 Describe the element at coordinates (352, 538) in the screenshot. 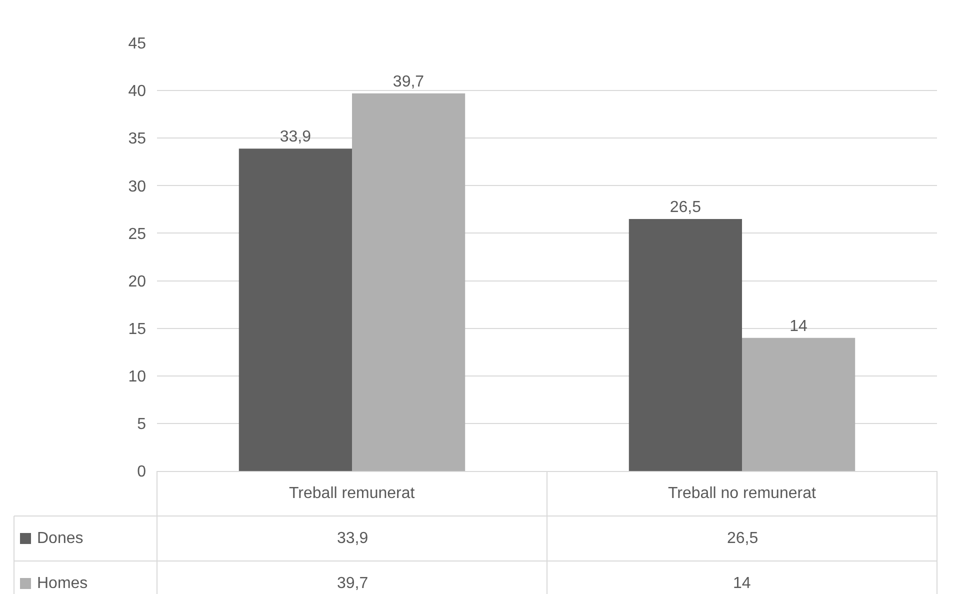

I see `data-label: 33,9` at that location.